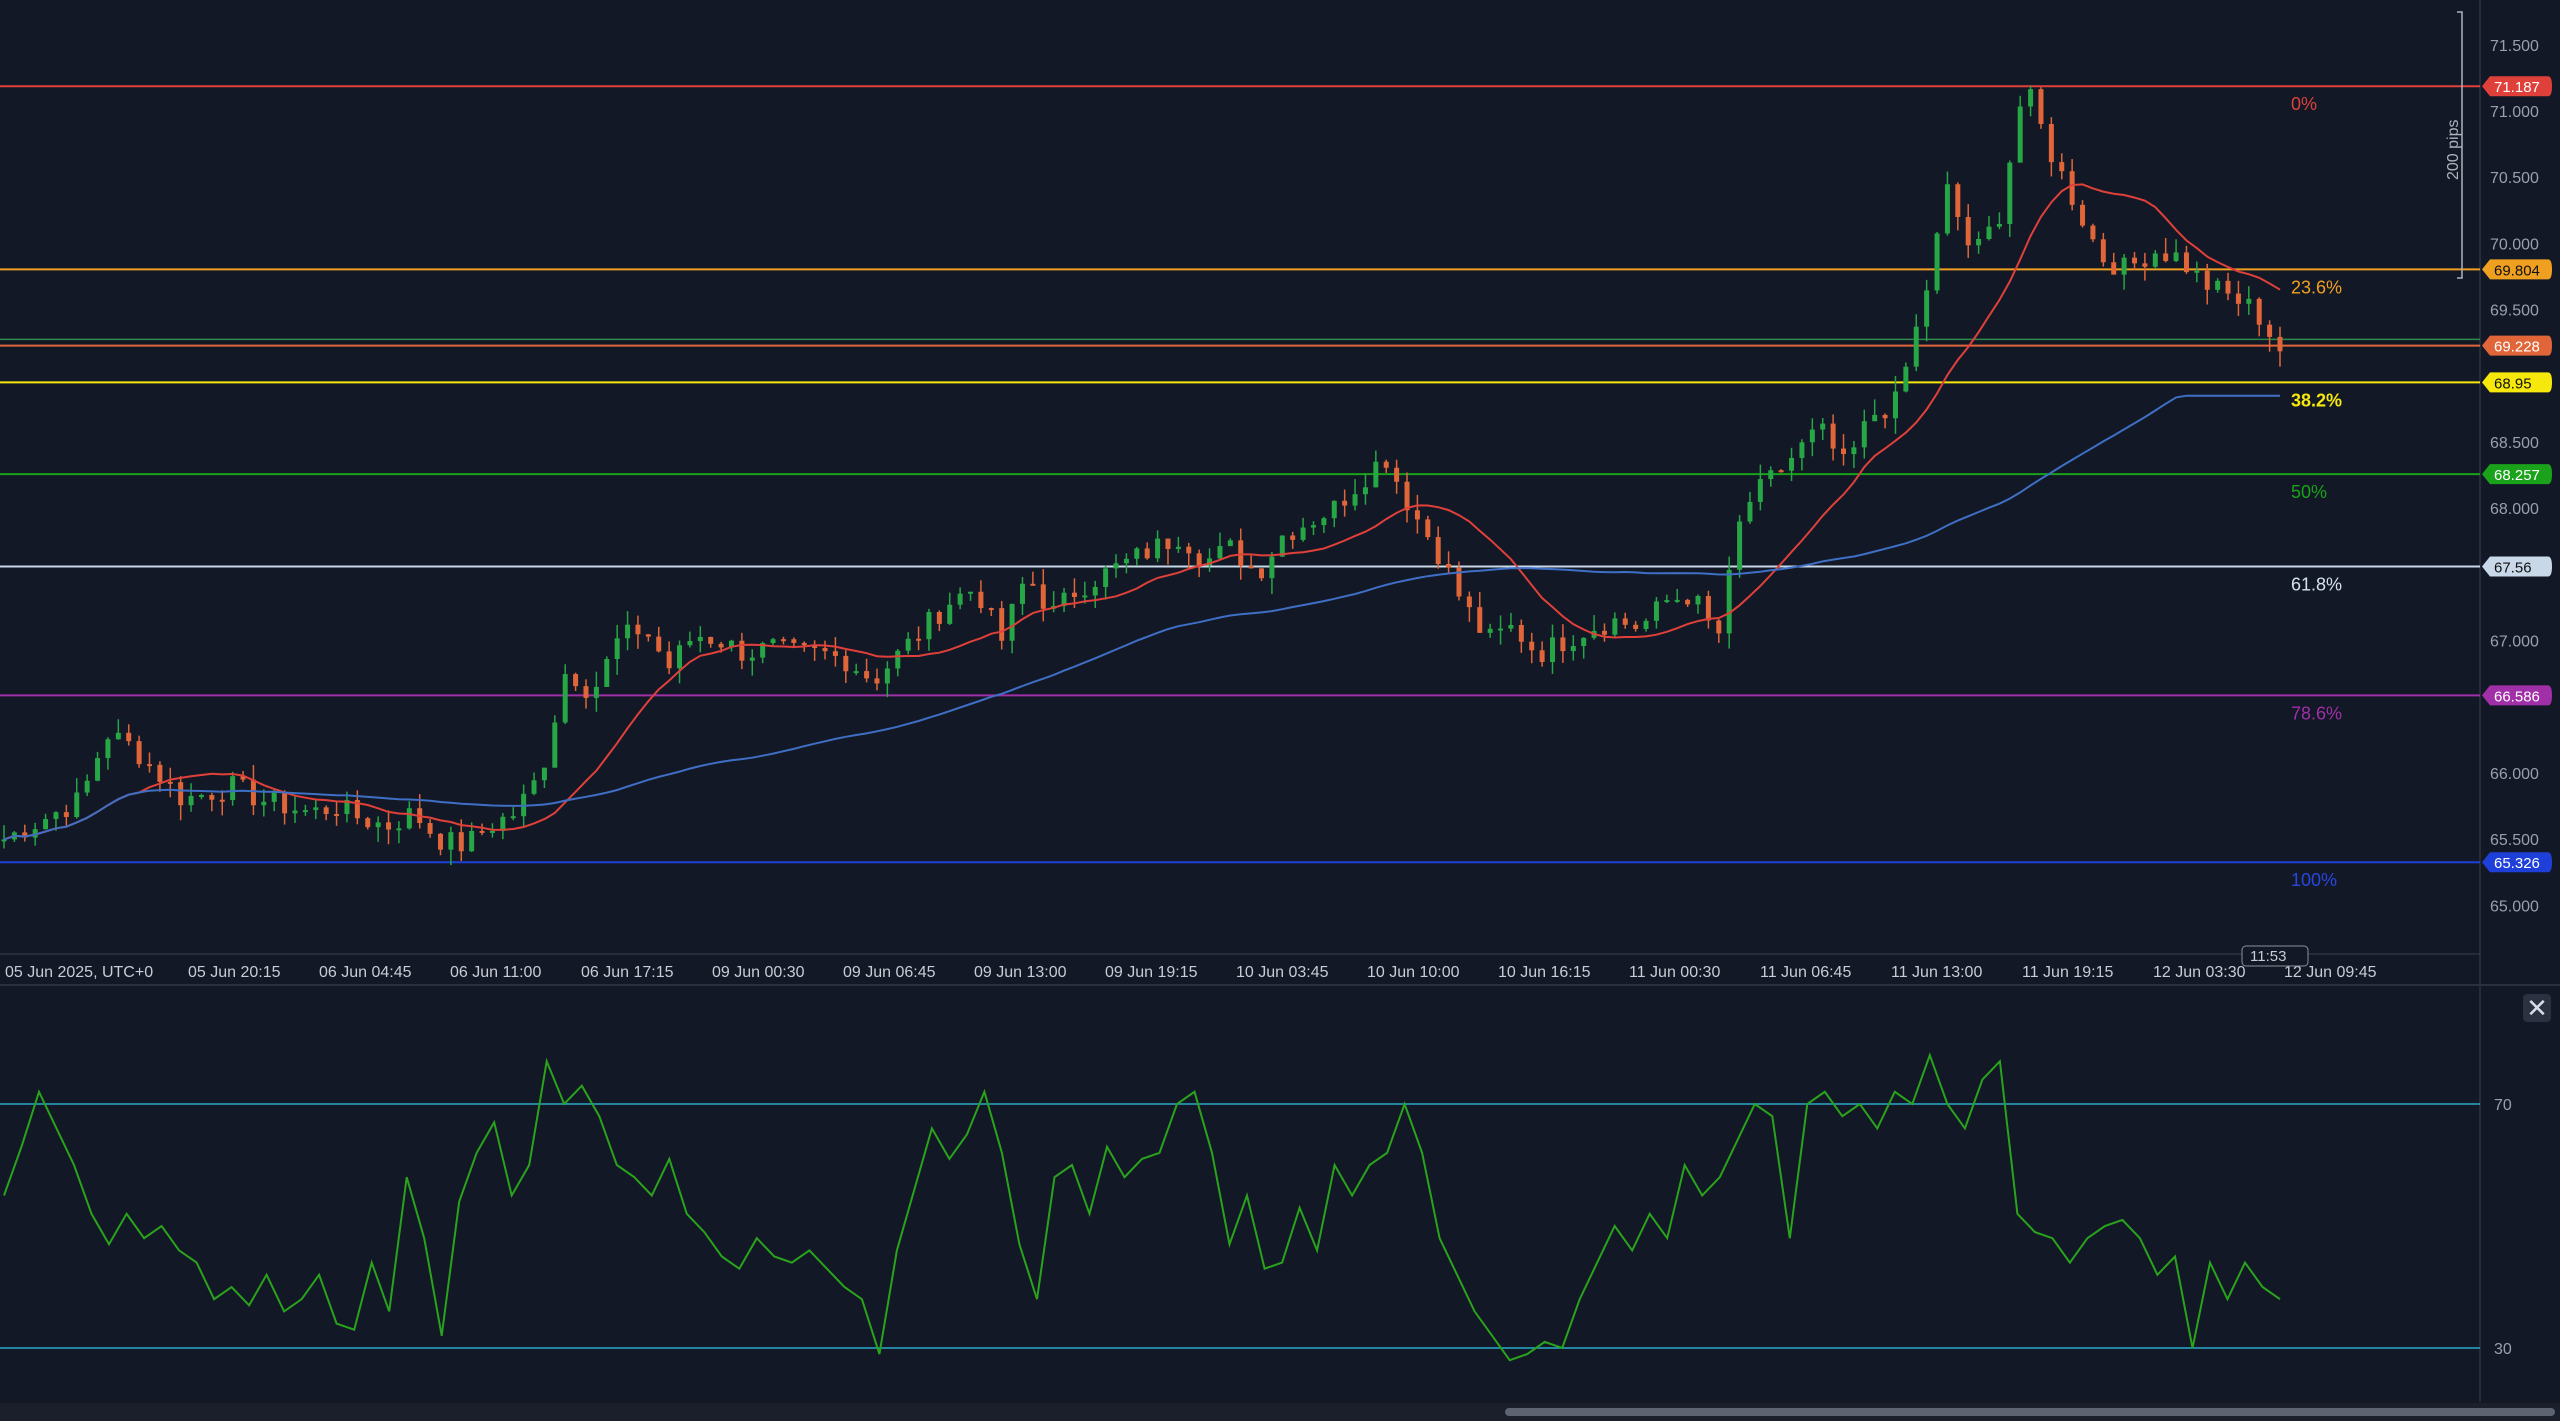 The width and height of the screenshot is (2560, 1421). I want to click on close-indicator-button: ✕, so click(2537, 1008).